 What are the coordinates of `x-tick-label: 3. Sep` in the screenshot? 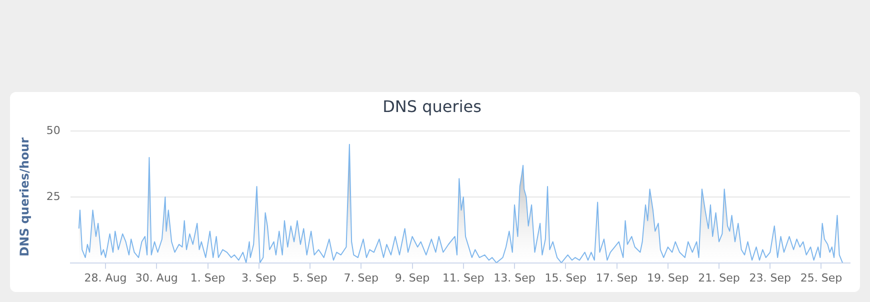 It's located at (259, 277).